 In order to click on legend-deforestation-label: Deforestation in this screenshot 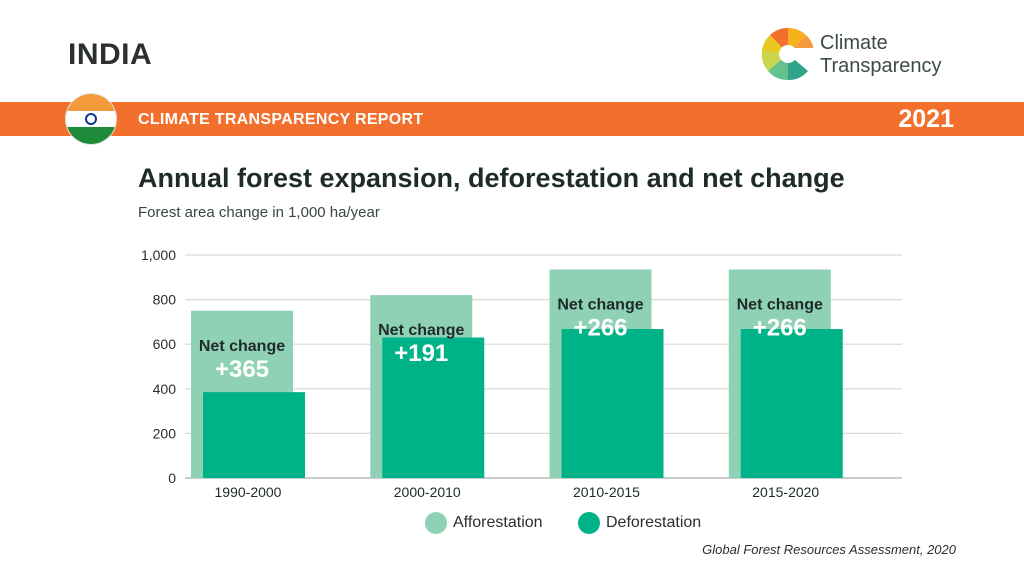, I will do `click(654, 522)`.